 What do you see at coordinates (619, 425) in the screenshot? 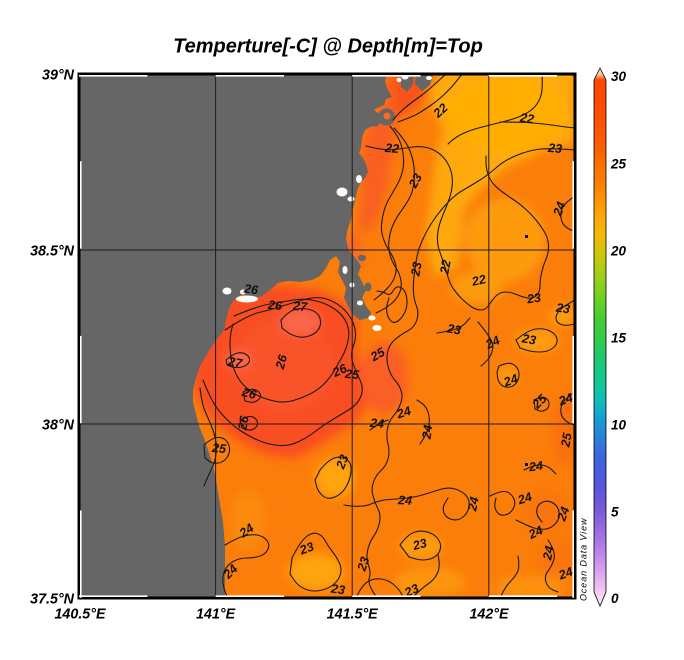
I see `svg-text: 10` at bounding box center [619, 425].